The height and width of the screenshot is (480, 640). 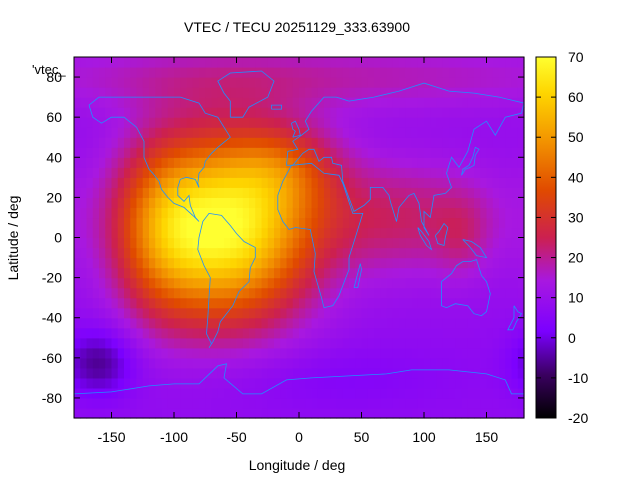 I want to click on y-axis-label: Latitude / deg, so click(x=13, y=238).